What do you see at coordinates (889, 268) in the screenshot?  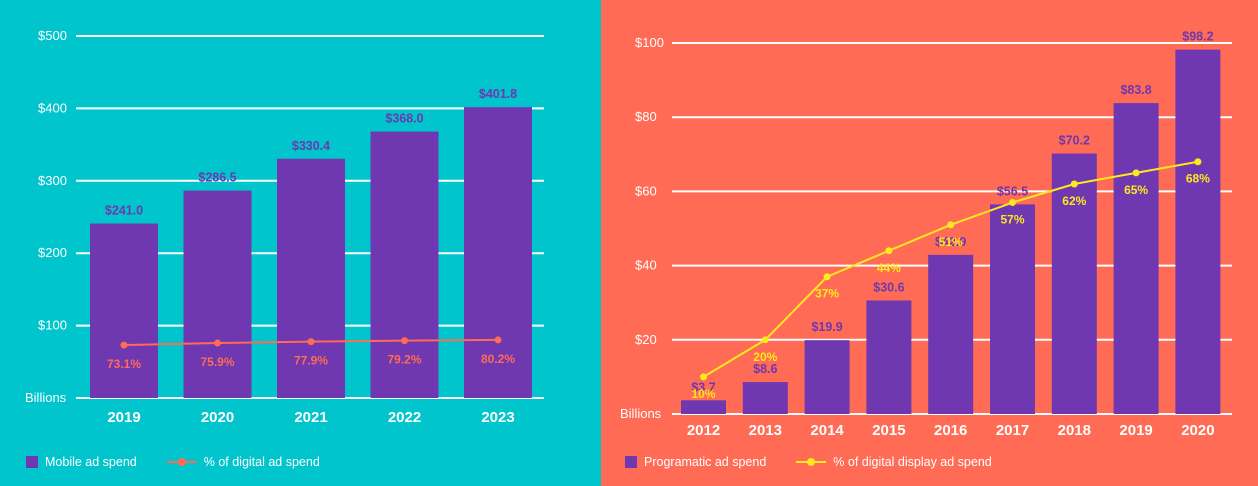 I see `line-value-label: 44%` at bounding box center [889, 268].